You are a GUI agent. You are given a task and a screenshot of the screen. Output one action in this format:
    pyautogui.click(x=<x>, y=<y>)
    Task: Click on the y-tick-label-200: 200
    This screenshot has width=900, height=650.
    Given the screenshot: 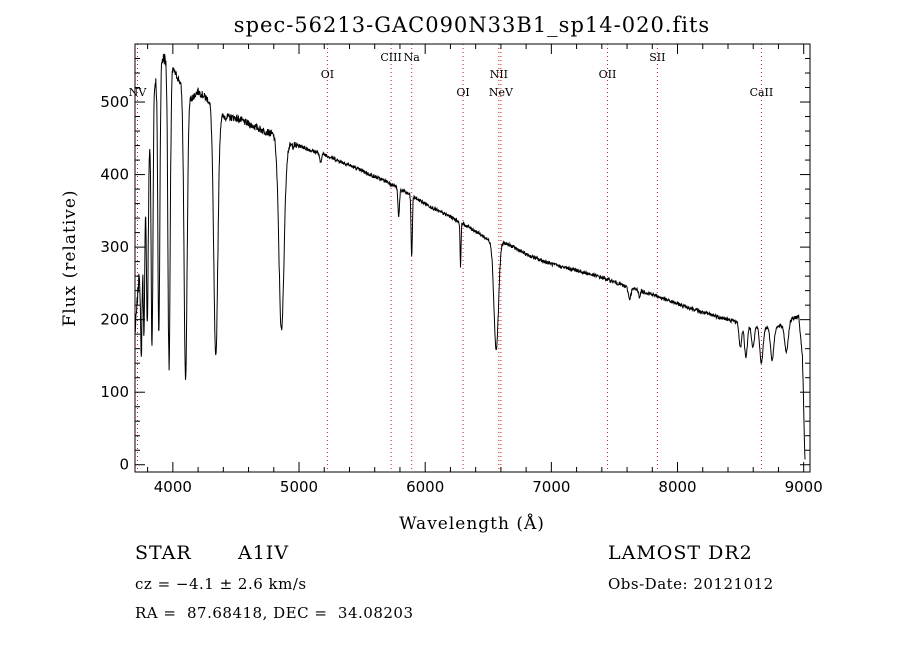 What is the action you would take?
    pyautogui.click(x=114, y=320)
    